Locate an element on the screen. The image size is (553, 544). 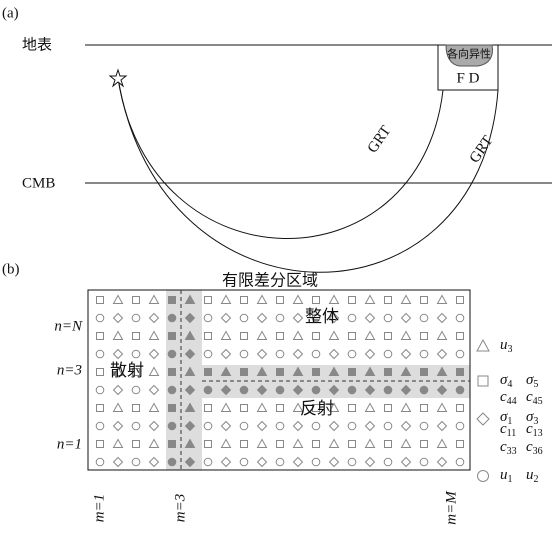
legend-sub: 33 is located at coordinates (512, 451).